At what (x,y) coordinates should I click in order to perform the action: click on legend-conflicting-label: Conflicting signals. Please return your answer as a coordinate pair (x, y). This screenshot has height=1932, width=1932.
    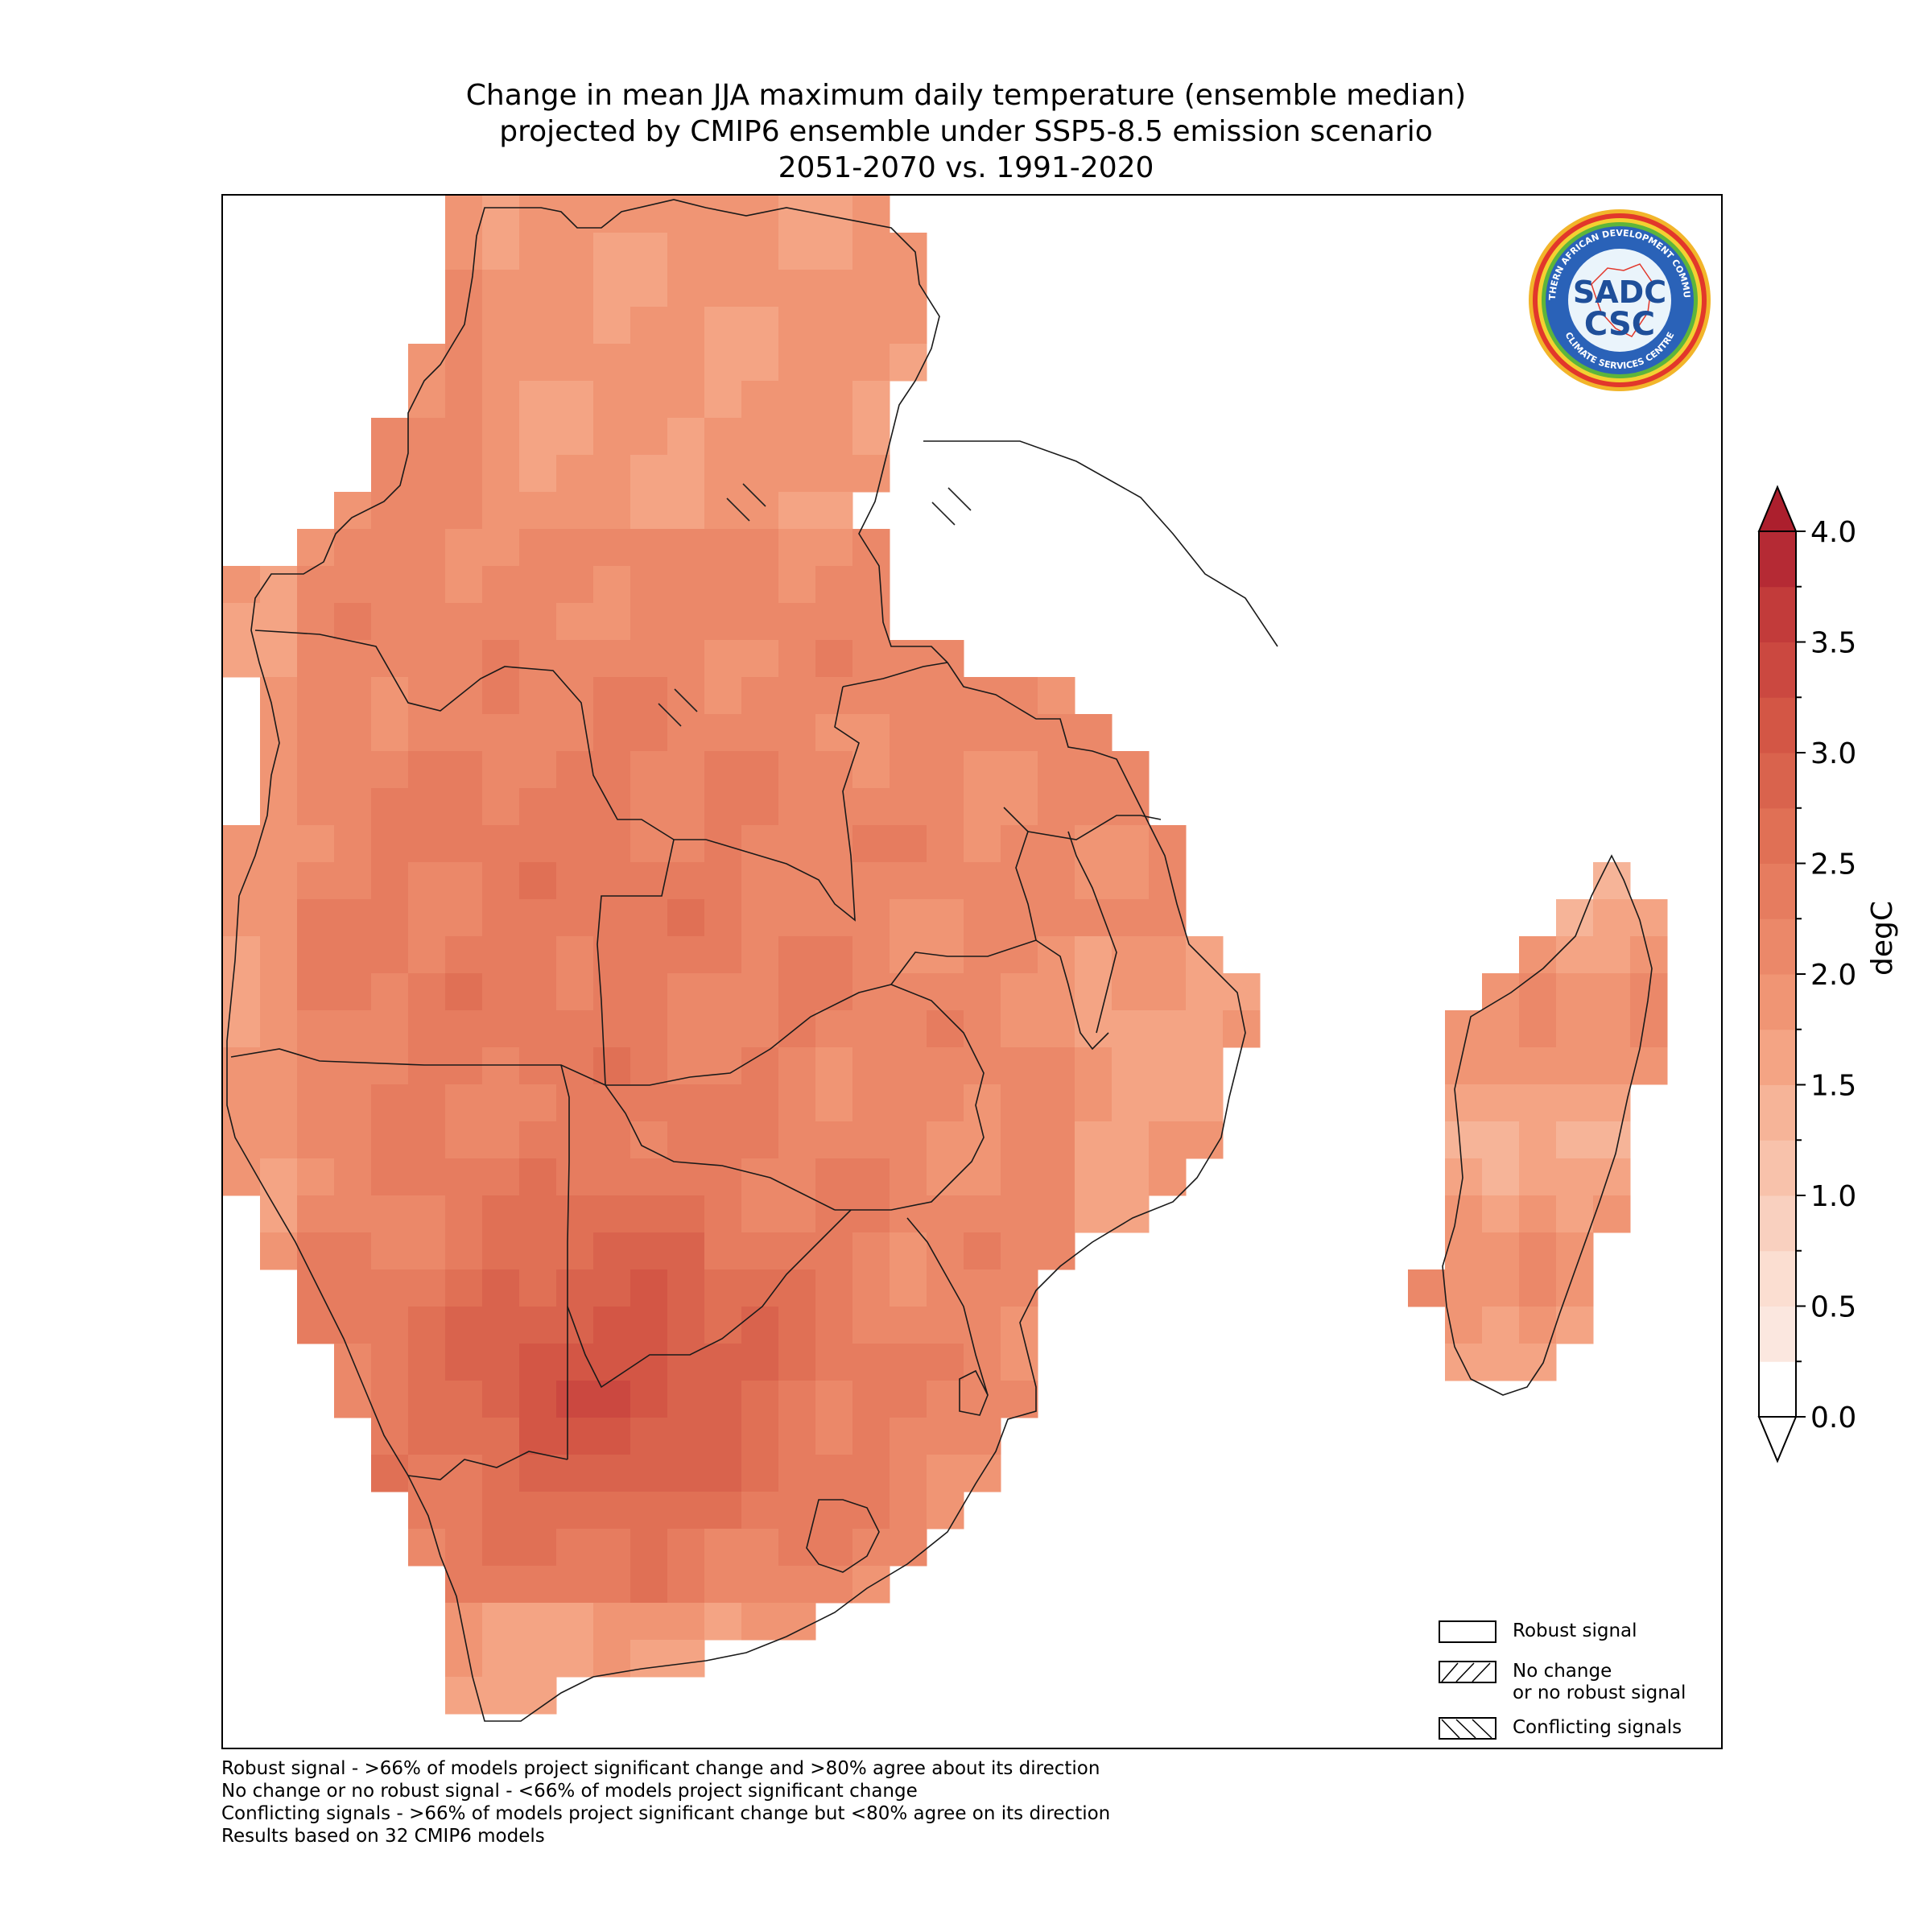
    Looking at the image, I should click on (1597, 1727).